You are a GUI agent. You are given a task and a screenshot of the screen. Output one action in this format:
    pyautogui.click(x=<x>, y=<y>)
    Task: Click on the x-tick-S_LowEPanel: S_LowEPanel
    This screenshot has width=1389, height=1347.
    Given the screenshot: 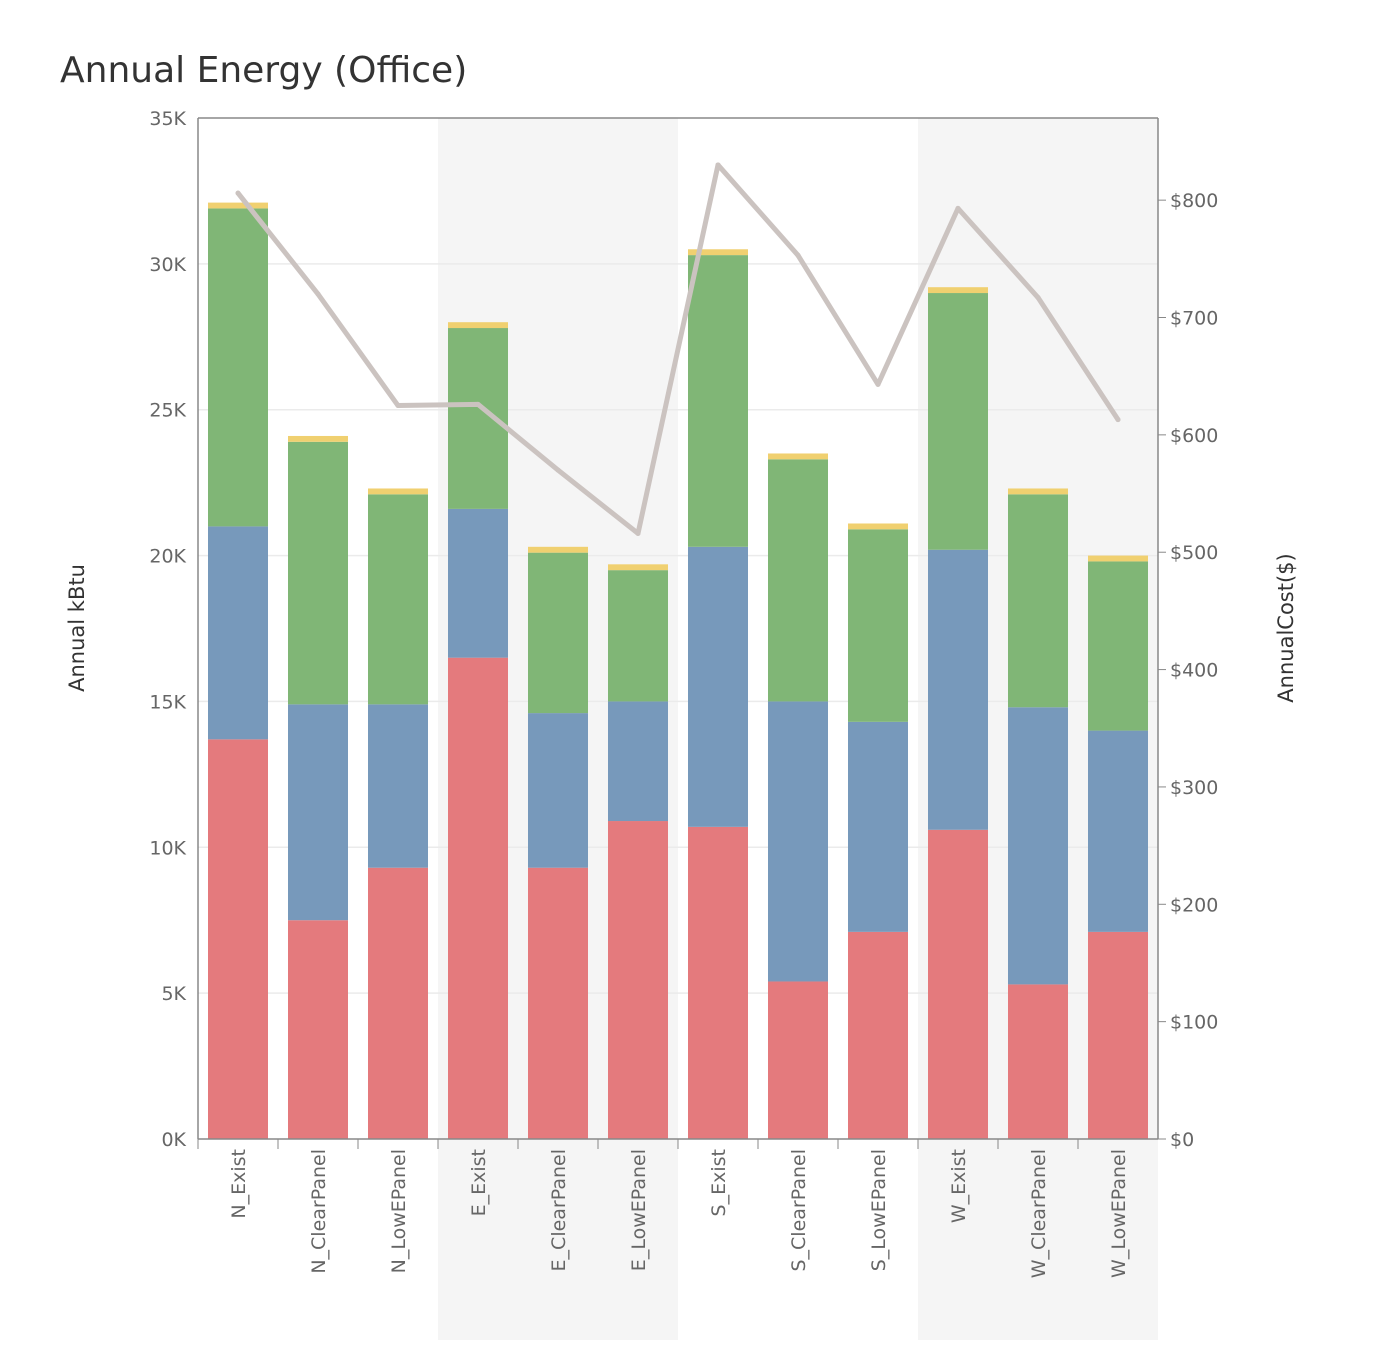 What is the action you would take?
    pyautogui.click(x=879, y=1210)
    